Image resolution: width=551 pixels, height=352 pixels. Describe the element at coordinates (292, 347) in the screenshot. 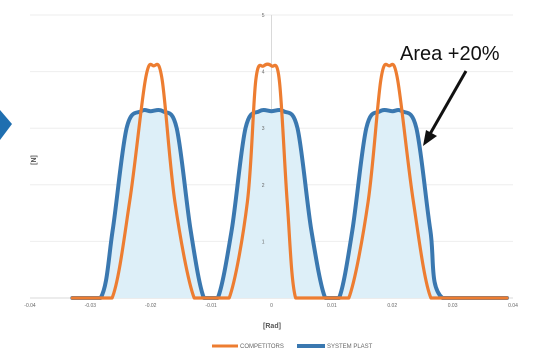

I see `legend: COMPETITORS SYSTEM PLAST` at that location.